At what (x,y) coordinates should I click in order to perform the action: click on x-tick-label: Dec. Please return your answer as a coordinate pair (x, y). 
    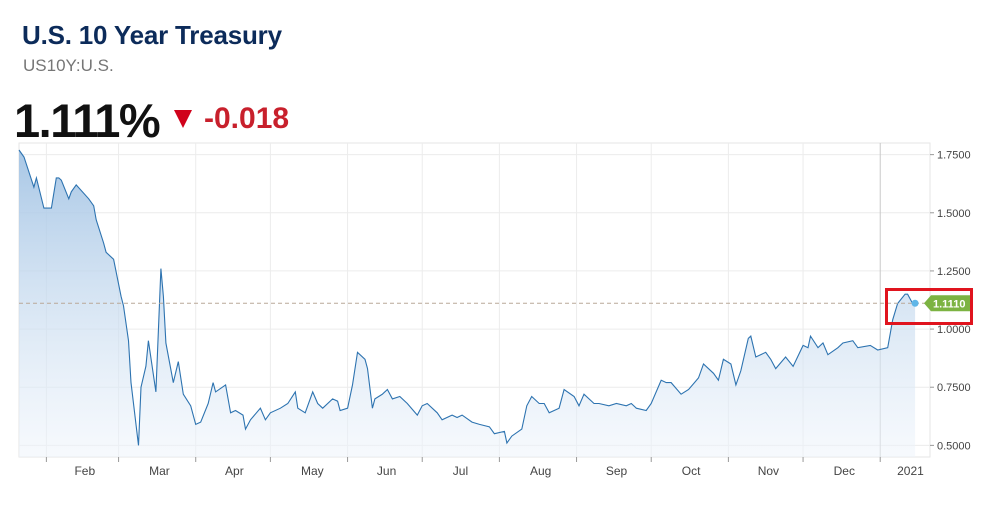
    Looking at the image, I should click on (844, 471).